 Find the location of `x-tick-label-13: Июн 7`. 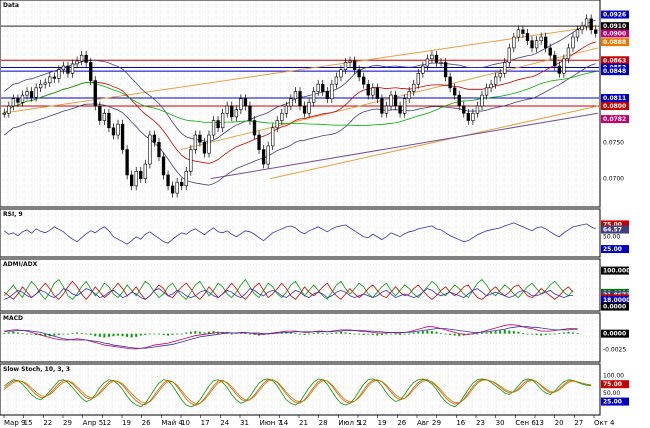

x-tick-label-13: Июн 7 is located at coordinates (271, 423).